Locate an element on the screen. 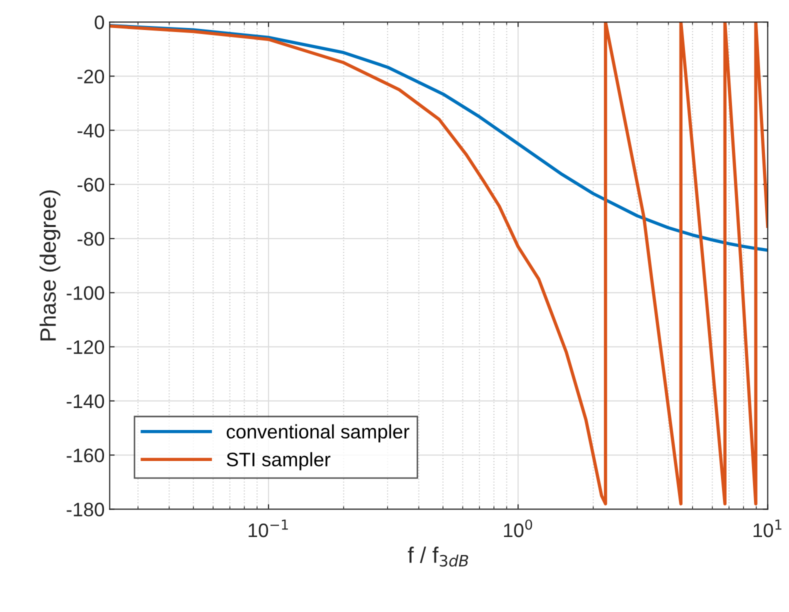  x-tick-label: 10$^{0}$ is located at coordinates (518, 528).